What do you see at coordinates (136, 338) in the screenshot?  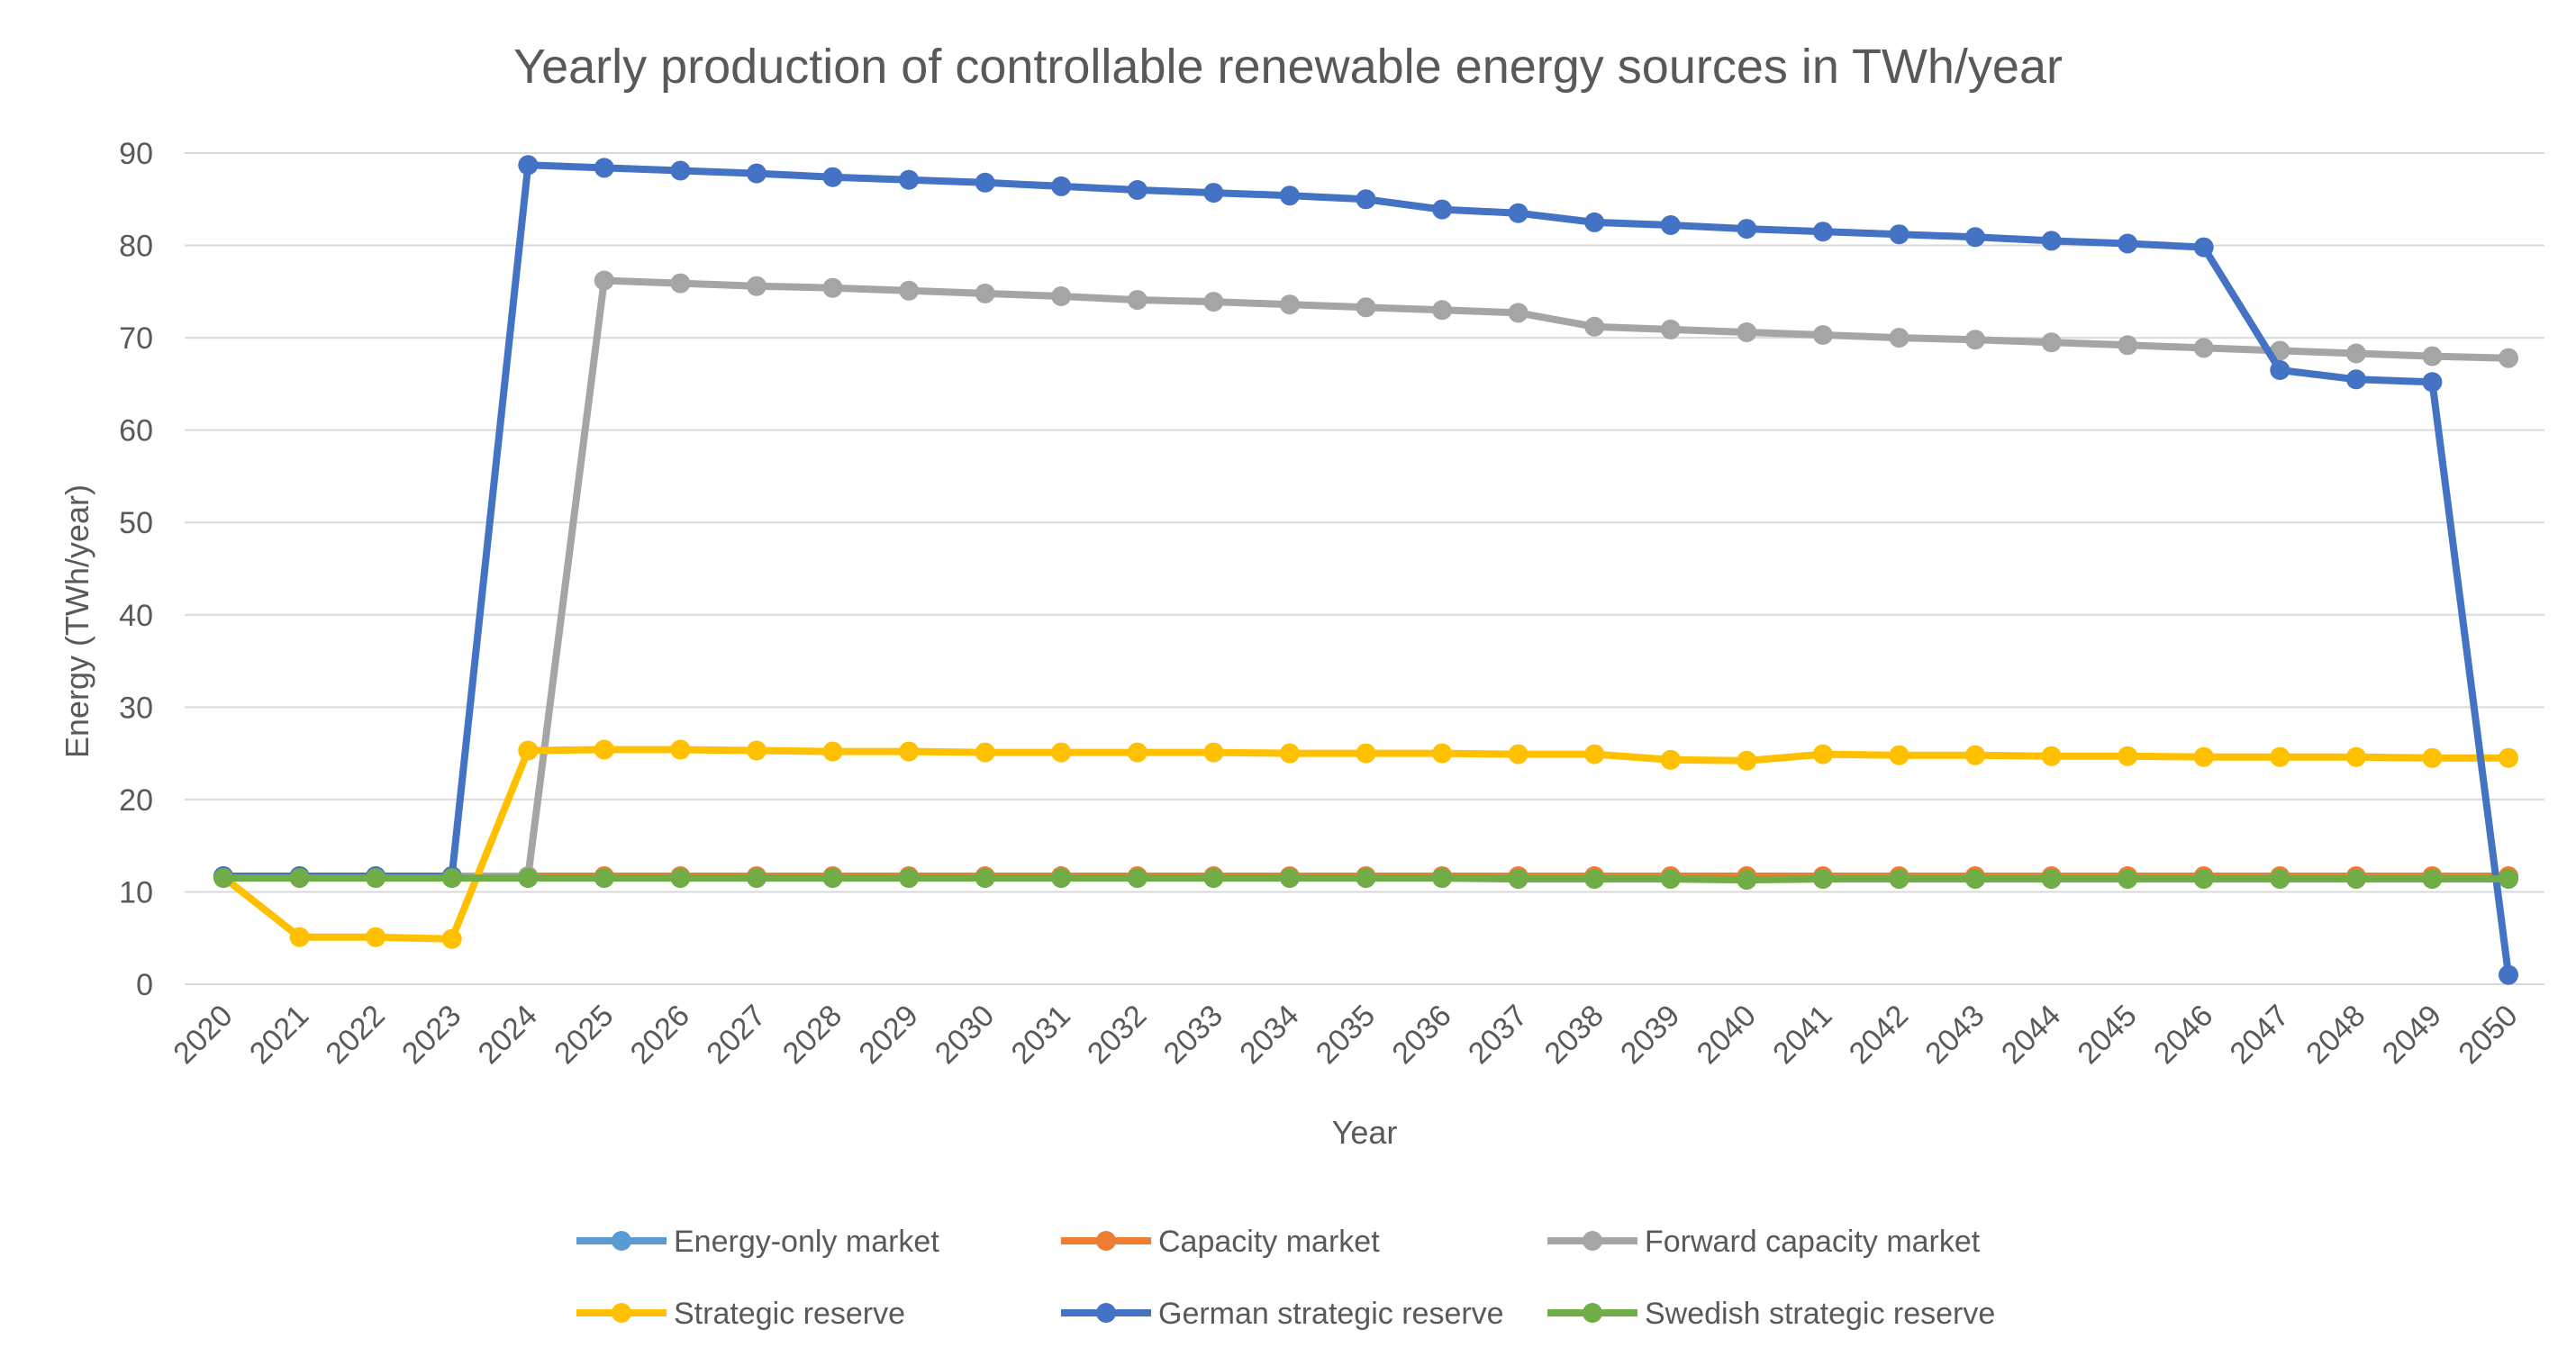 I see `y-tick-label: 70` at bounding box center [136, 338].